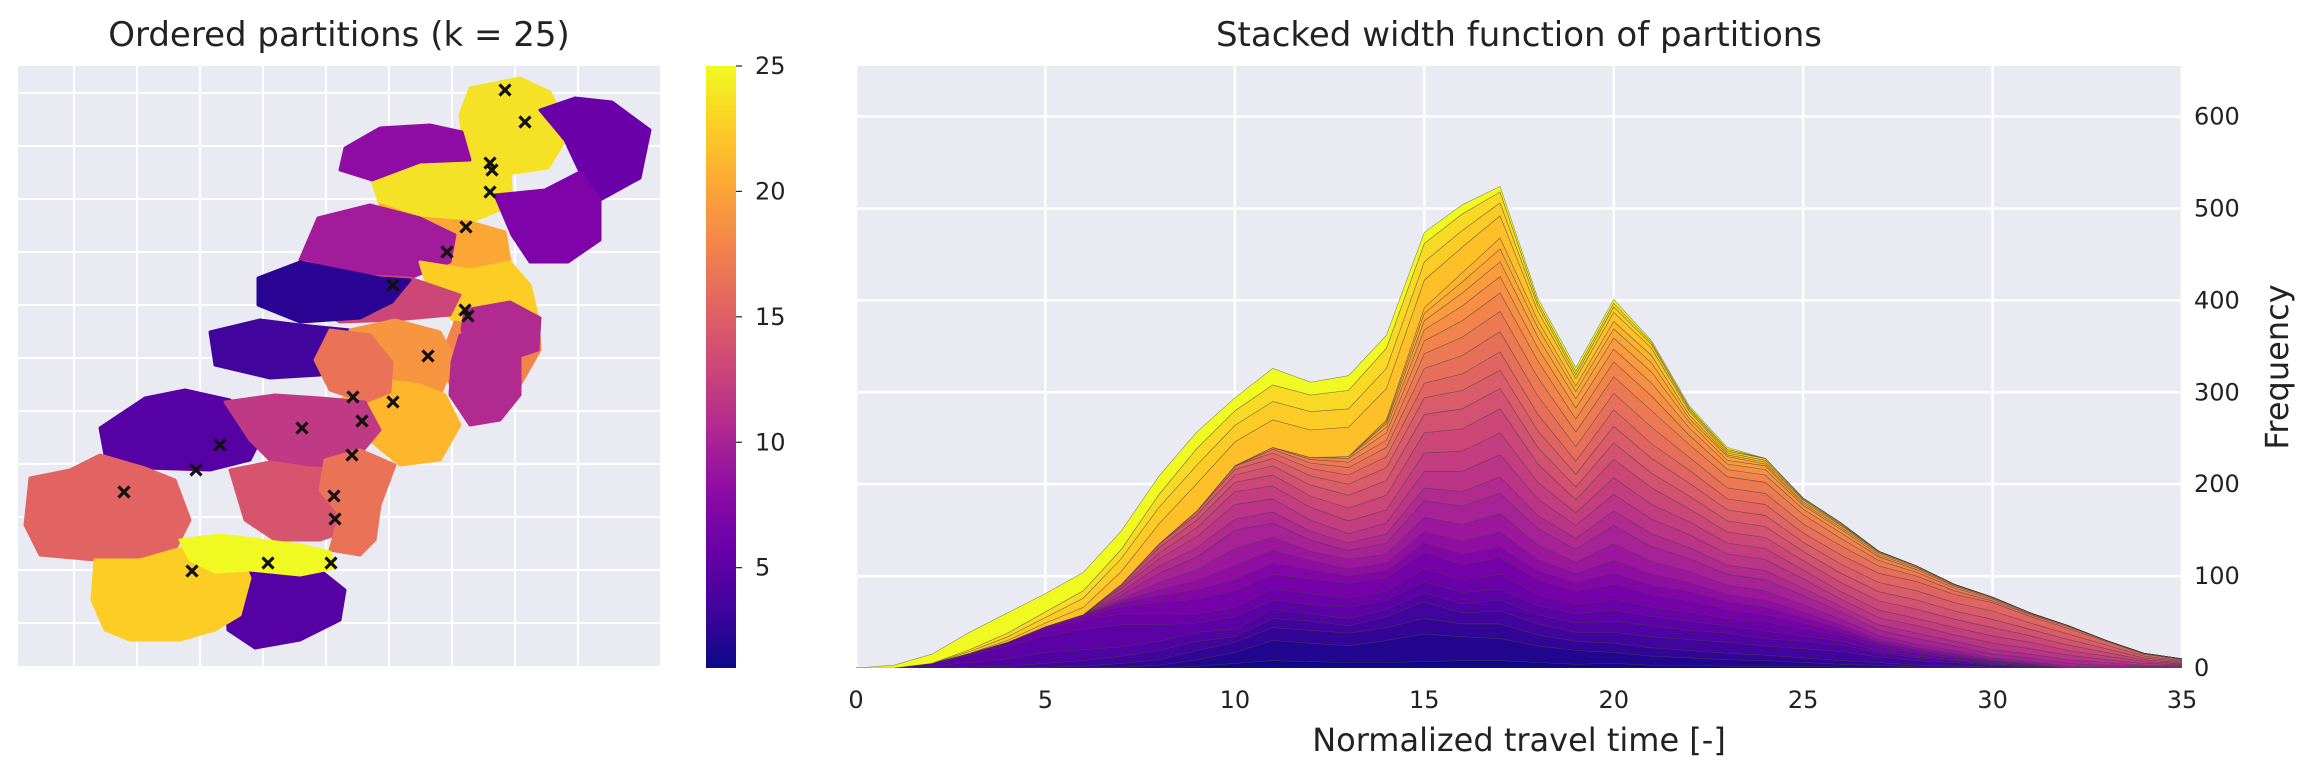 The width and height of the screenshot is (2312, 781). Describe the element at coordinates (1424, 700) in the screenshot. I see `x-tick-label: 15` at that location.